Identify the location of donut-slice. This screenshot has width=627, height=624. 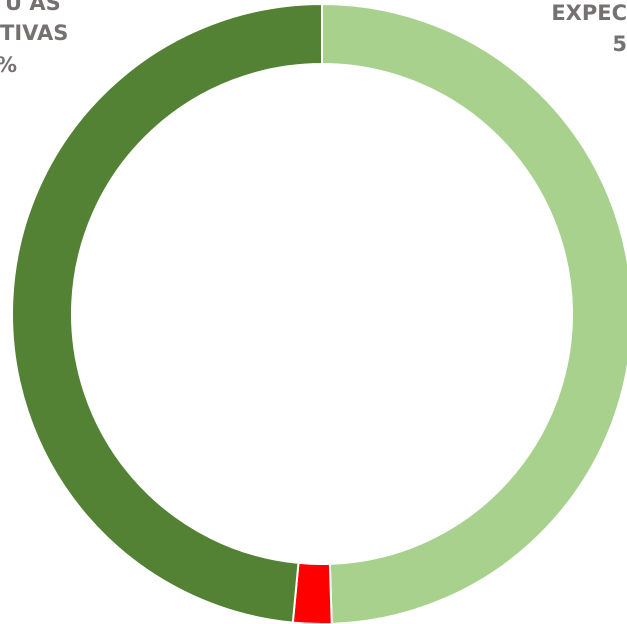
(312, 592).